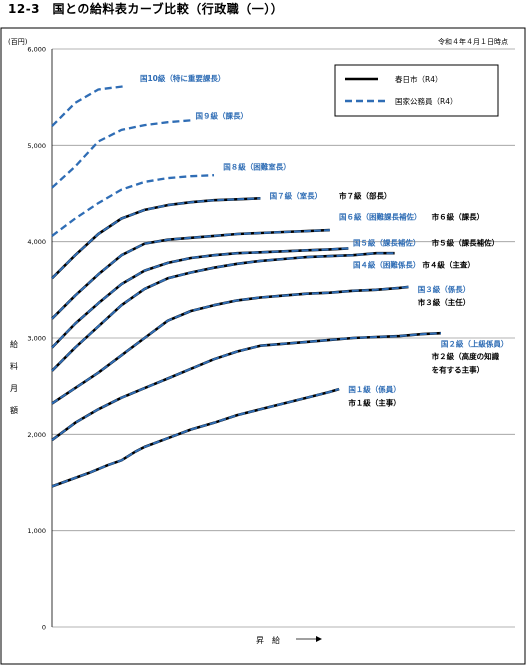 The image size is (526, 665). What do you see at coordinates (319, 639) in the screenshot?
I see `x-axis-arrow-head` at bounding box center [319, 639].